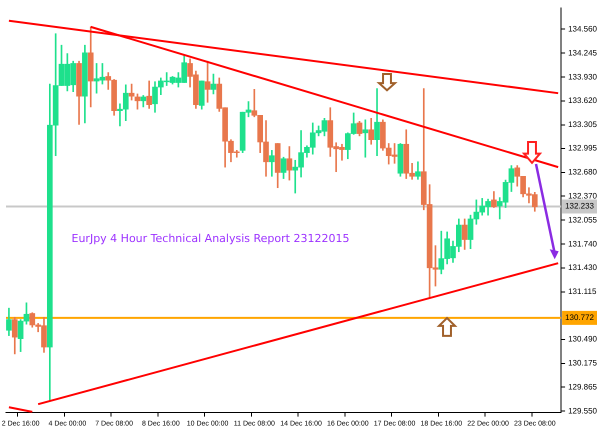 This screenshot has height=433, width=600. I want to click on y-tick-label: 130.175, so click(583, 363).